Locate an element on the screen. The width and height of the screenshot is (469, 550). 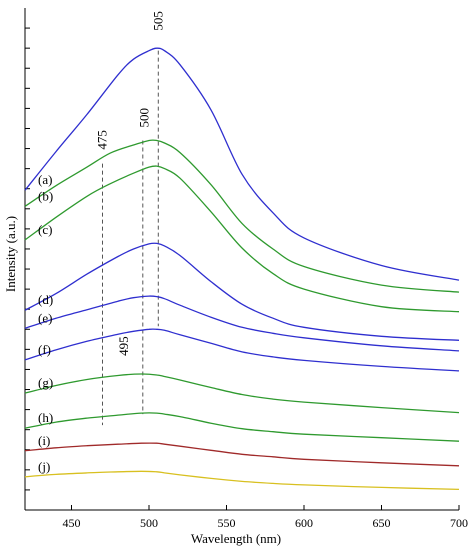
x-tick-label: 450 is located at coordinates (72, 523).